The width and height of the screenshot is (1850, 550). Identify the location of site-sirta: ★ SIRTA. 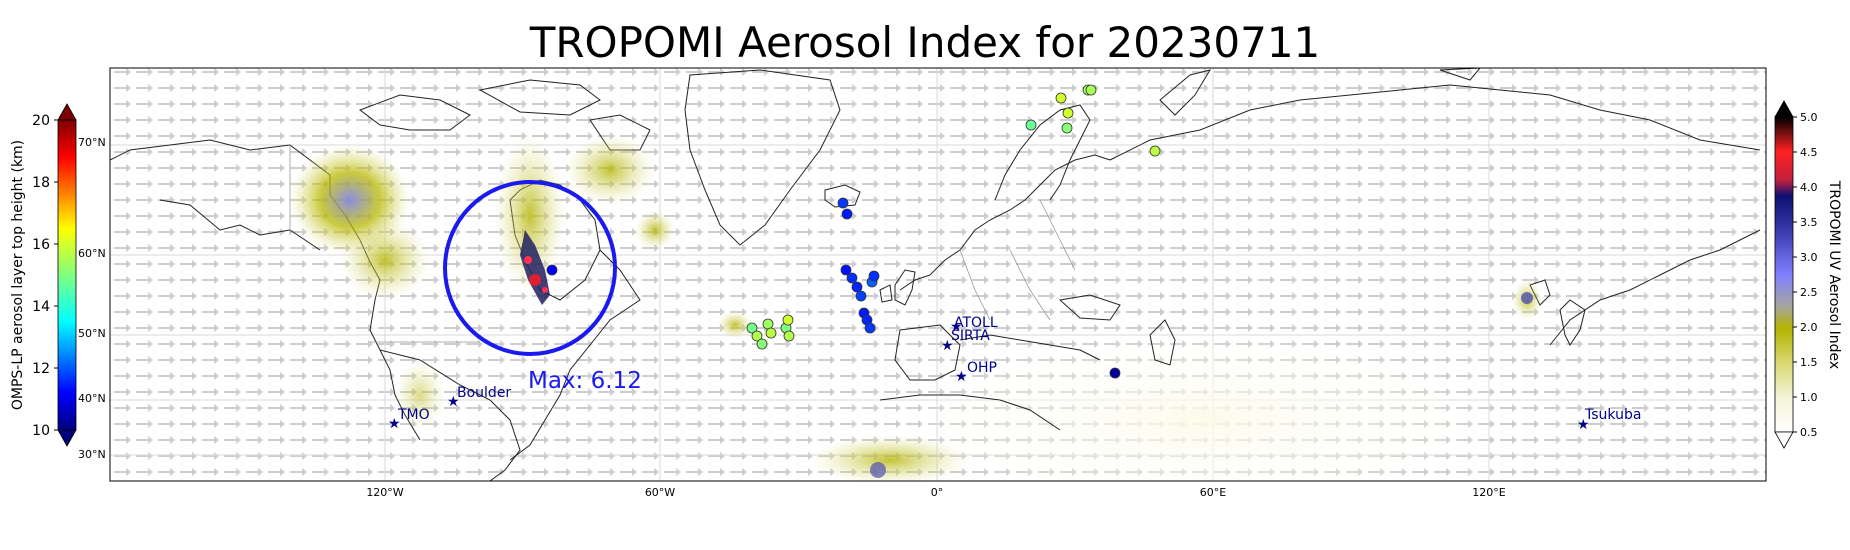
(965, 341).